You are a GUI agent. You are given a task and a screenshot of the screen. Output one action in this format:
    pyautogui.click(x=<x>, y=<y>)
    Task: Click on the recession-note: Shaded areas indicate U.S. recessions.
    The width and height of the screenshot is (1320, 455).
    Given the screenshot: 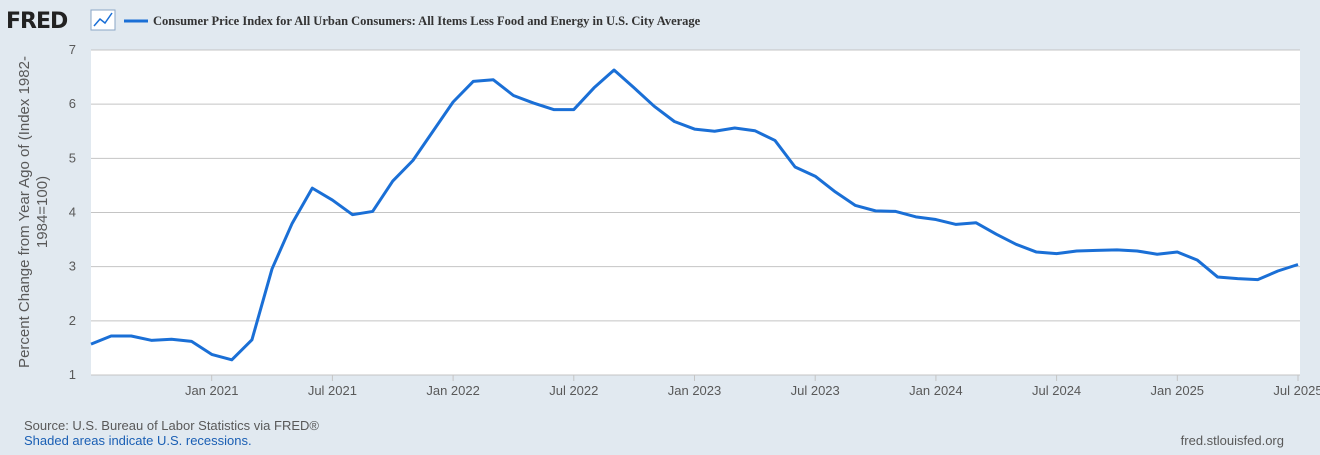 What is the action you would take?
    pyautogui.click(x=138, y=440)
    